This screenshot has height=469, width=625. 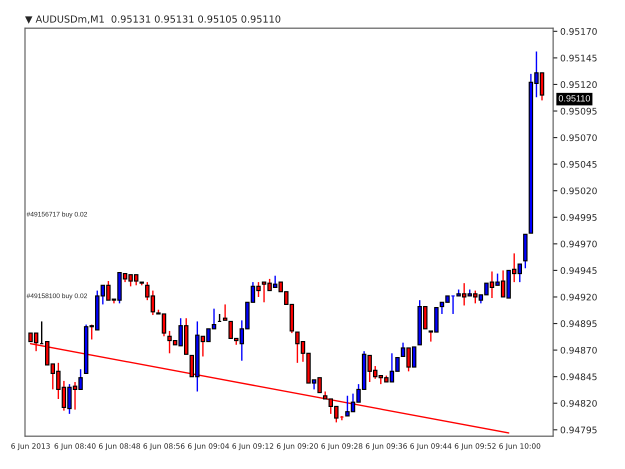 I want to click on y-tick-label: 0.94870, so click(x=578, y=350).